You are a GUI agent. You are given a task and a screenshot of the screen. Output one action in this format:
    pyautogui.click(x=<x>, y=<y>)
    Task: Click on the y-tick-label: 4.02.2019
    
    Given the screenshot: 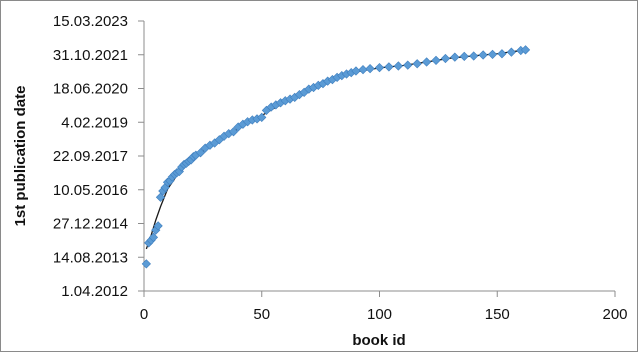 What is the action you would take?
    pyautogui.click(x=94, y=122)
    